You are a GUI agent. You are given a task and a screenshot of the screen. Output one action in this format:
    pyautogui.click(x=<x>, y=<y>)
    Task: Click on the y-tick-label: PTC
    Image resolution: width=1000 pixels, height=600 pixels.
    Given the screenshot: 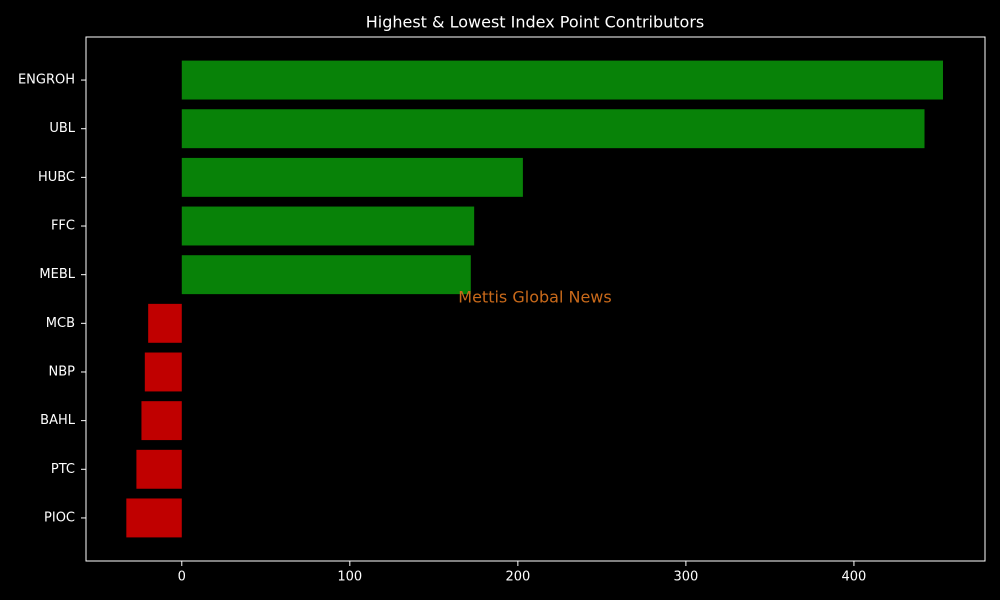 What is the action you would take?
    pyautogui.click(x=63, y=469)
    